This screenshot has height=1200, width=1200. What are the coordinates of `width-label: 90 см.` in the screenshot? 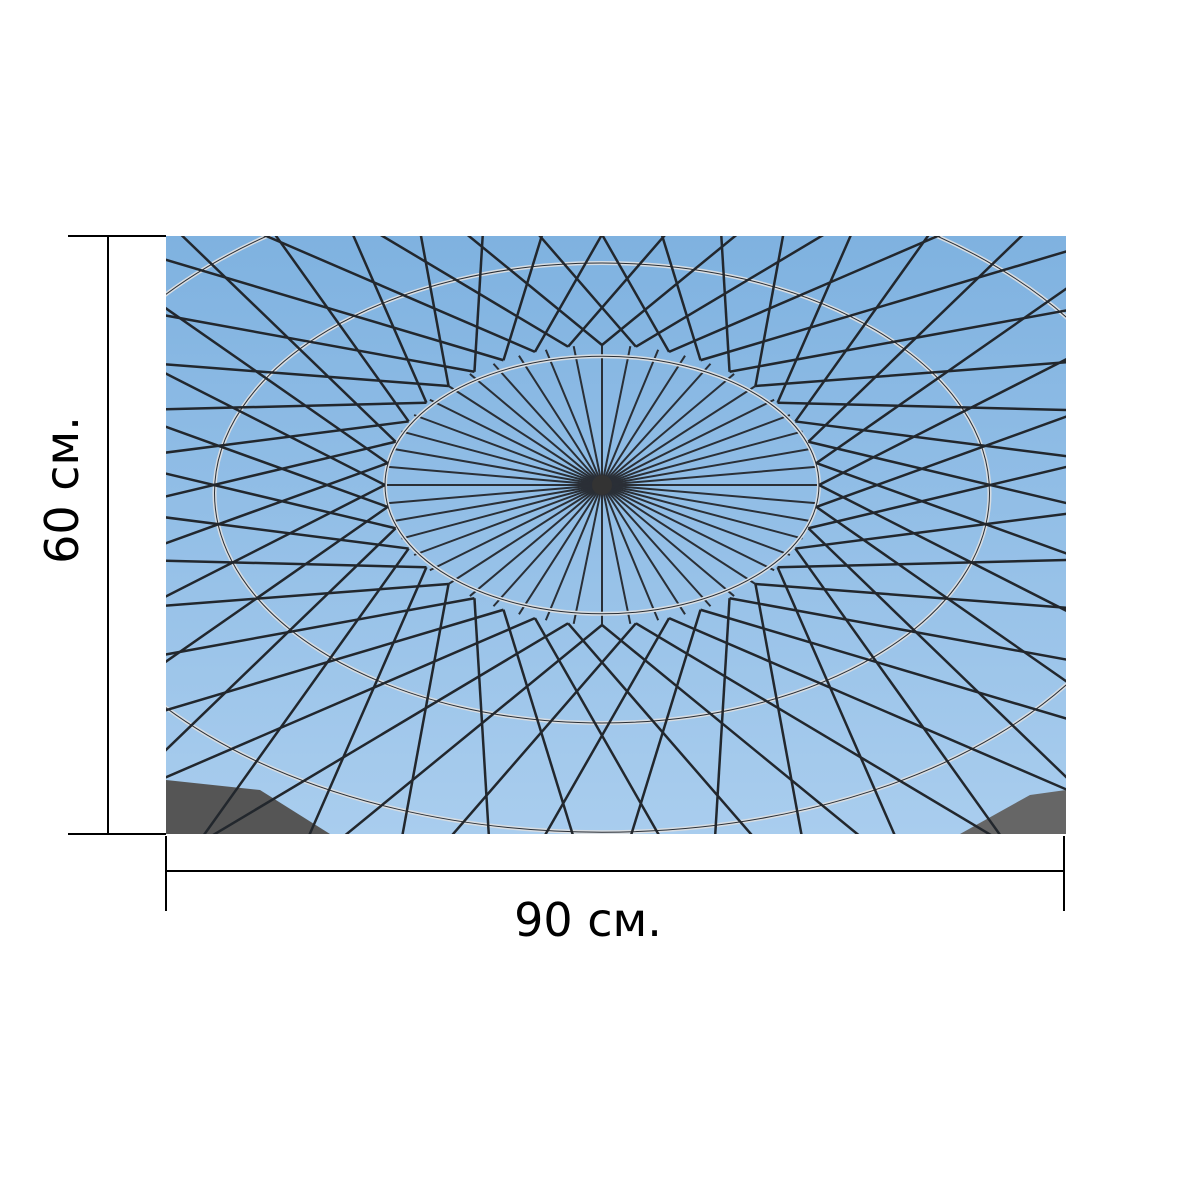 It's located at (588, 920).